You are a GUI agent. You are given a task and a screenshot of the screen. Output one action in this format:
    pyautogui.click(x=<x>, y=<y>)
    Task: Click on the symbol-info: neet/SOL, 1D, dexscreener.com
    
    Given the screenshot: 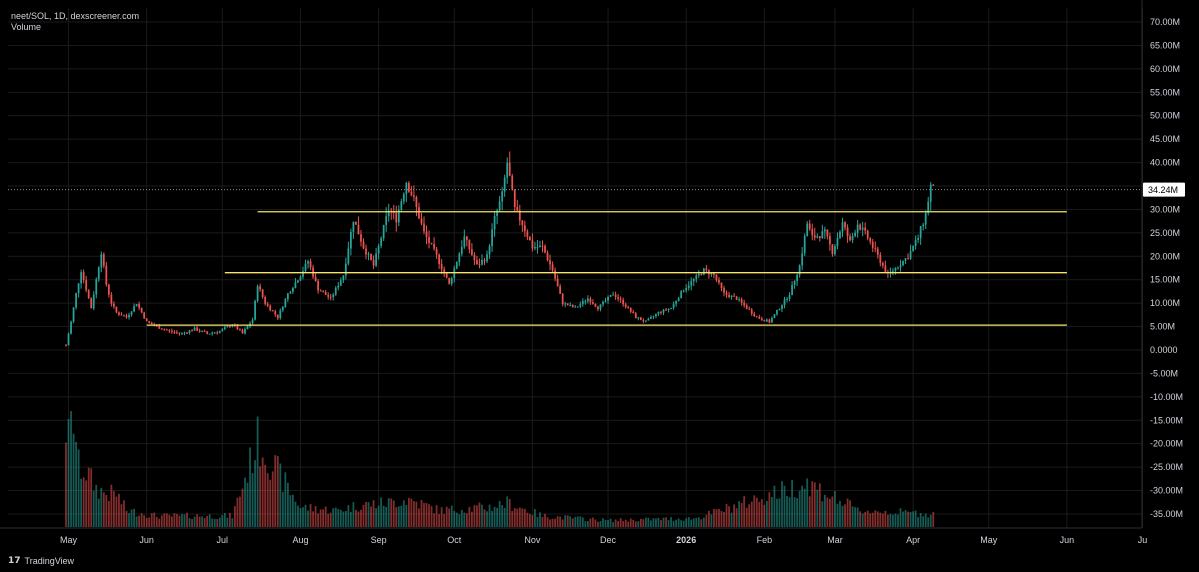 What is the action you would take?
    pyautogui.click(x=75, y=16)
    